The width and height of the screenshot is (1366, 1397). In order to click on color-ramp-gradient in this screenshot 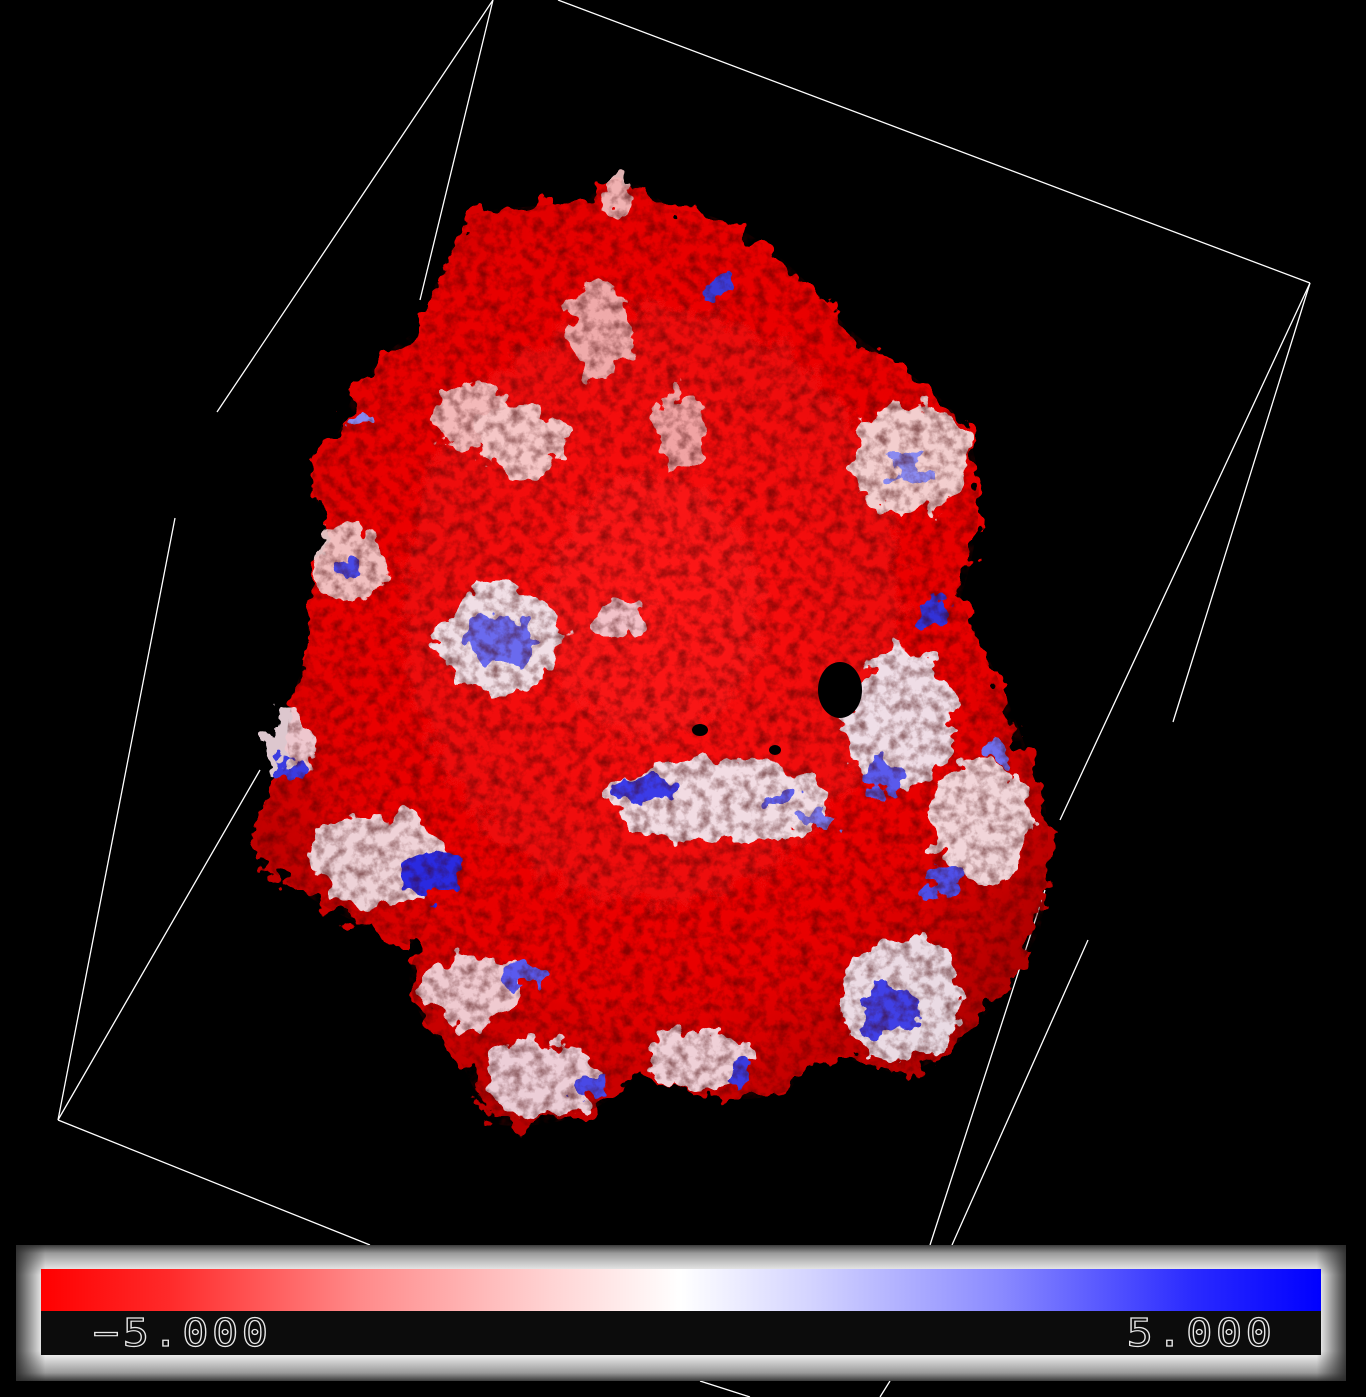, I will do `click(681, 1290)`.